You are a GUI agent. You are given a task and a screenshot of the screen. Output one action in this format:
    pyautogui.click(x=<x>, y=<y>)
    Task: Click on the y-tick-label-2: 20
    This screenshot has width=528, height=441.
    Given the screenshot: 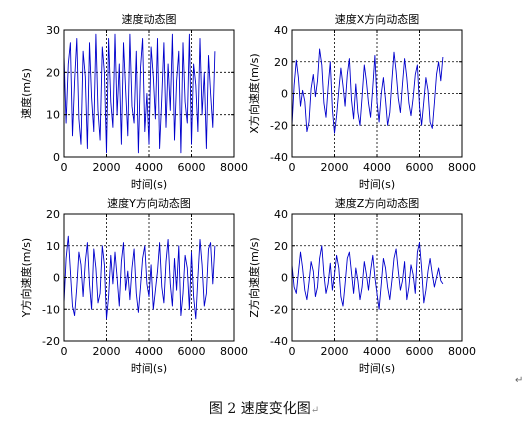 What is the action you would take?
    pyautogui.click(x=53, y=72)
    